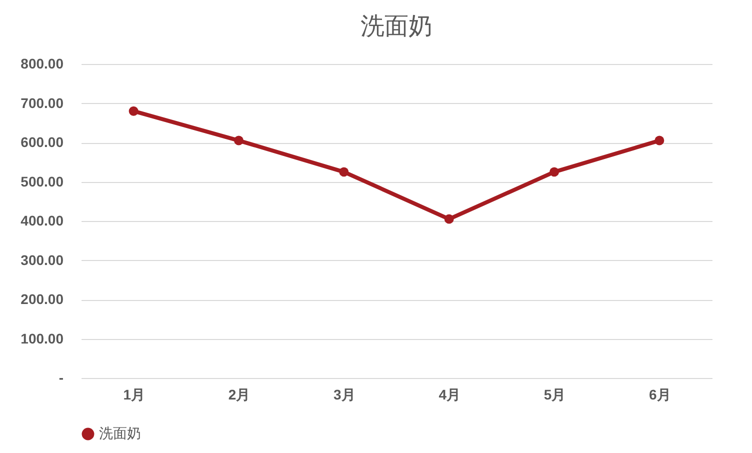 Image resolution: width=752 pixels, height=453 pixels. I want to click on x-tick-label: 3月, so click(345, 394).